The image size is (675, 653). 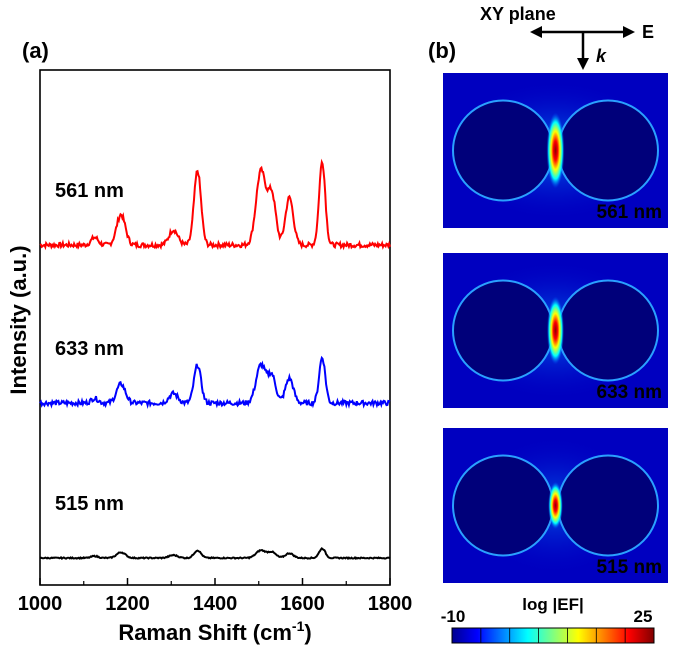 What do you see at coordinates (629, 392) in the screenshot?
I see `map-wavelength-label: 633 nm` at bounding box center [629, 392].